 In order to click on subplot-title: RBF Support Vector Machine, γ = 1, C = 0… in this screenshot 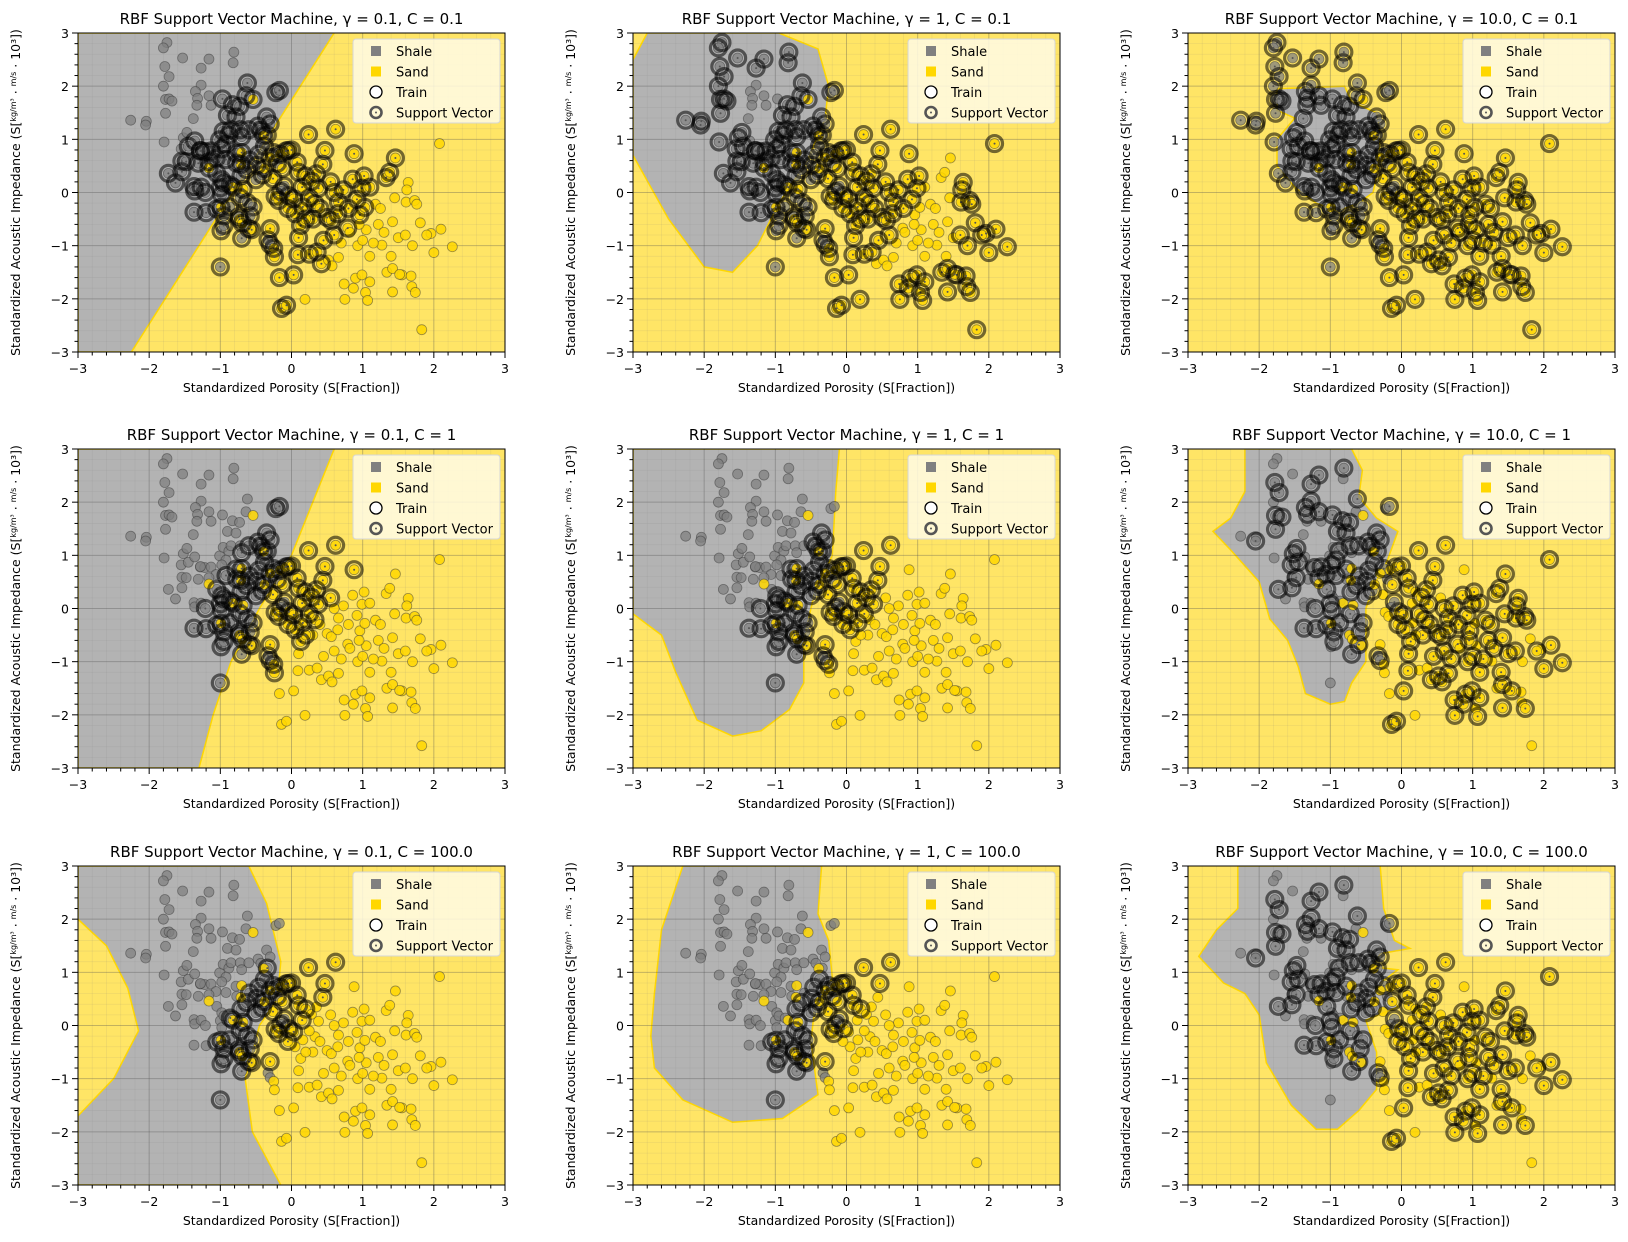, I will do `click(847, 19)`.